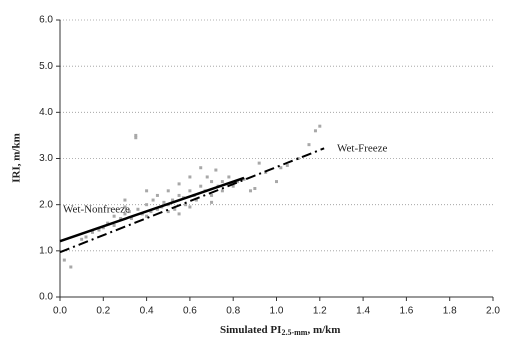  I want to click on x-tick-label: 1.2, so click(320, 311).